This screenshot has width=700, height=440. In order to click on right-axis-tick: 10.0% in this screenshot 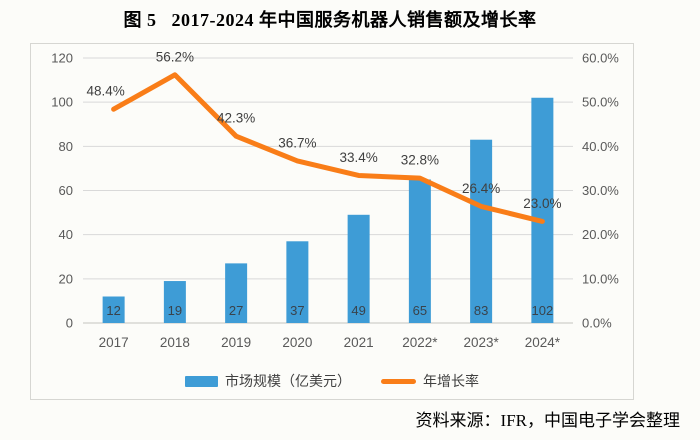, I will do `click(600, 278)`.